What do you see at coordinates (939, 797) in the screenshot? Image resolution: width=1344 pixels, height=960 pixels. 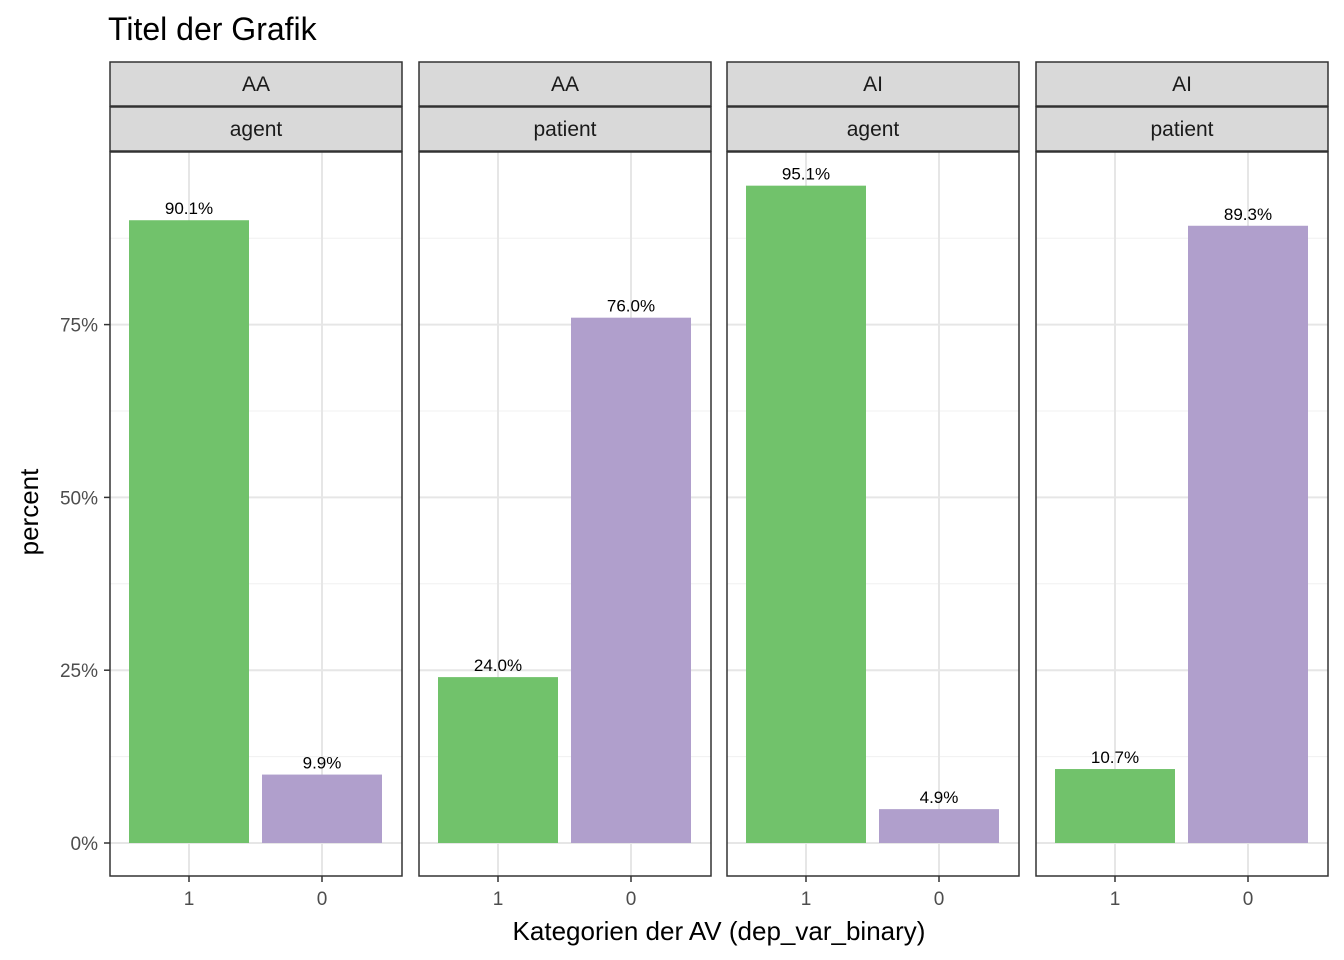 I see `data-label: 4.9%` at bounding box center [939, 797].